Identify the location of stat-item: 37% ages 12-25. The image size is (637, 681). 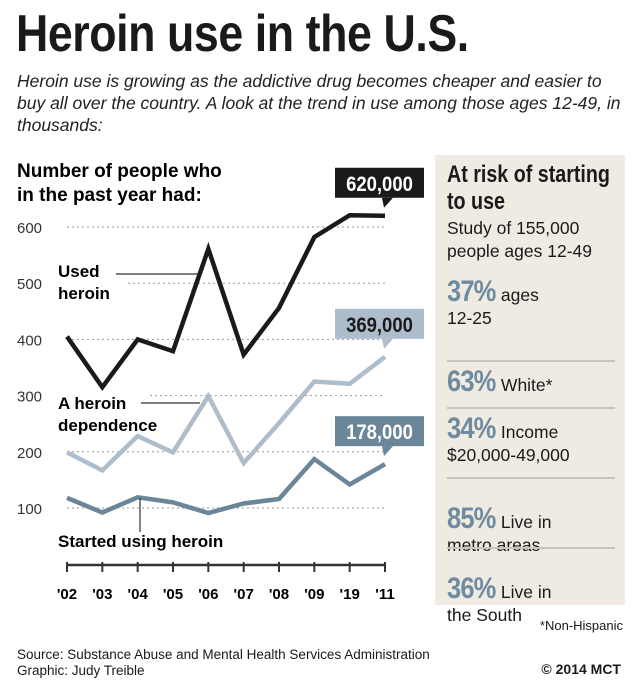
(531, 302).